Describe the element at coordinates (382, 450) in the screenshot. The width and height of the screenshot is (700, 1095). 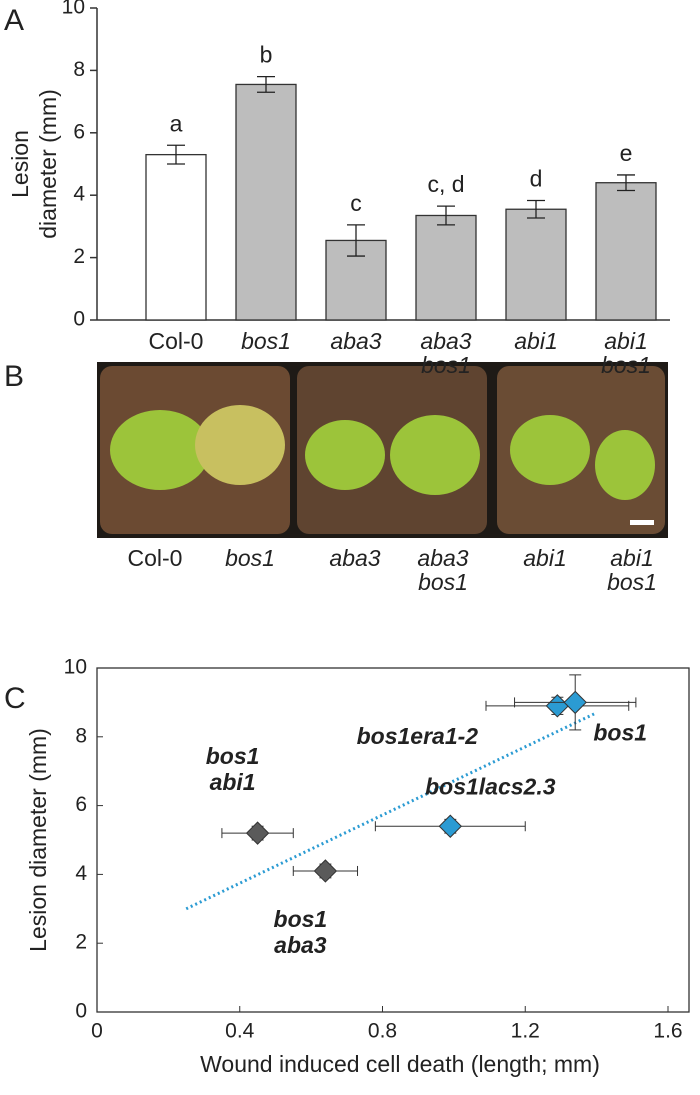
I see `photo-strip` at that location.